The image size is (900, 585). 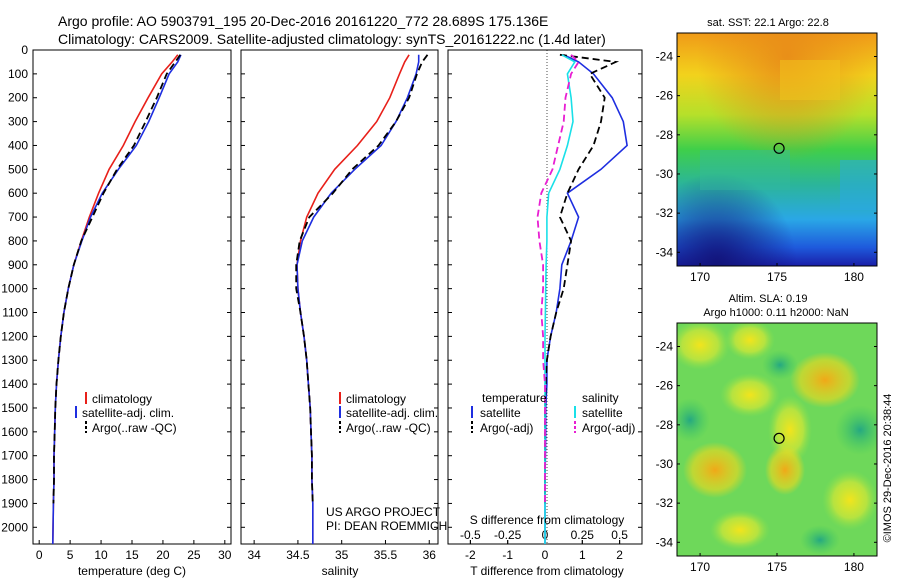 What do you see at coordinates (600, 398) in the screenshot?
I see `legend-salinity-title: salinity` at bounding box center [600, 398].